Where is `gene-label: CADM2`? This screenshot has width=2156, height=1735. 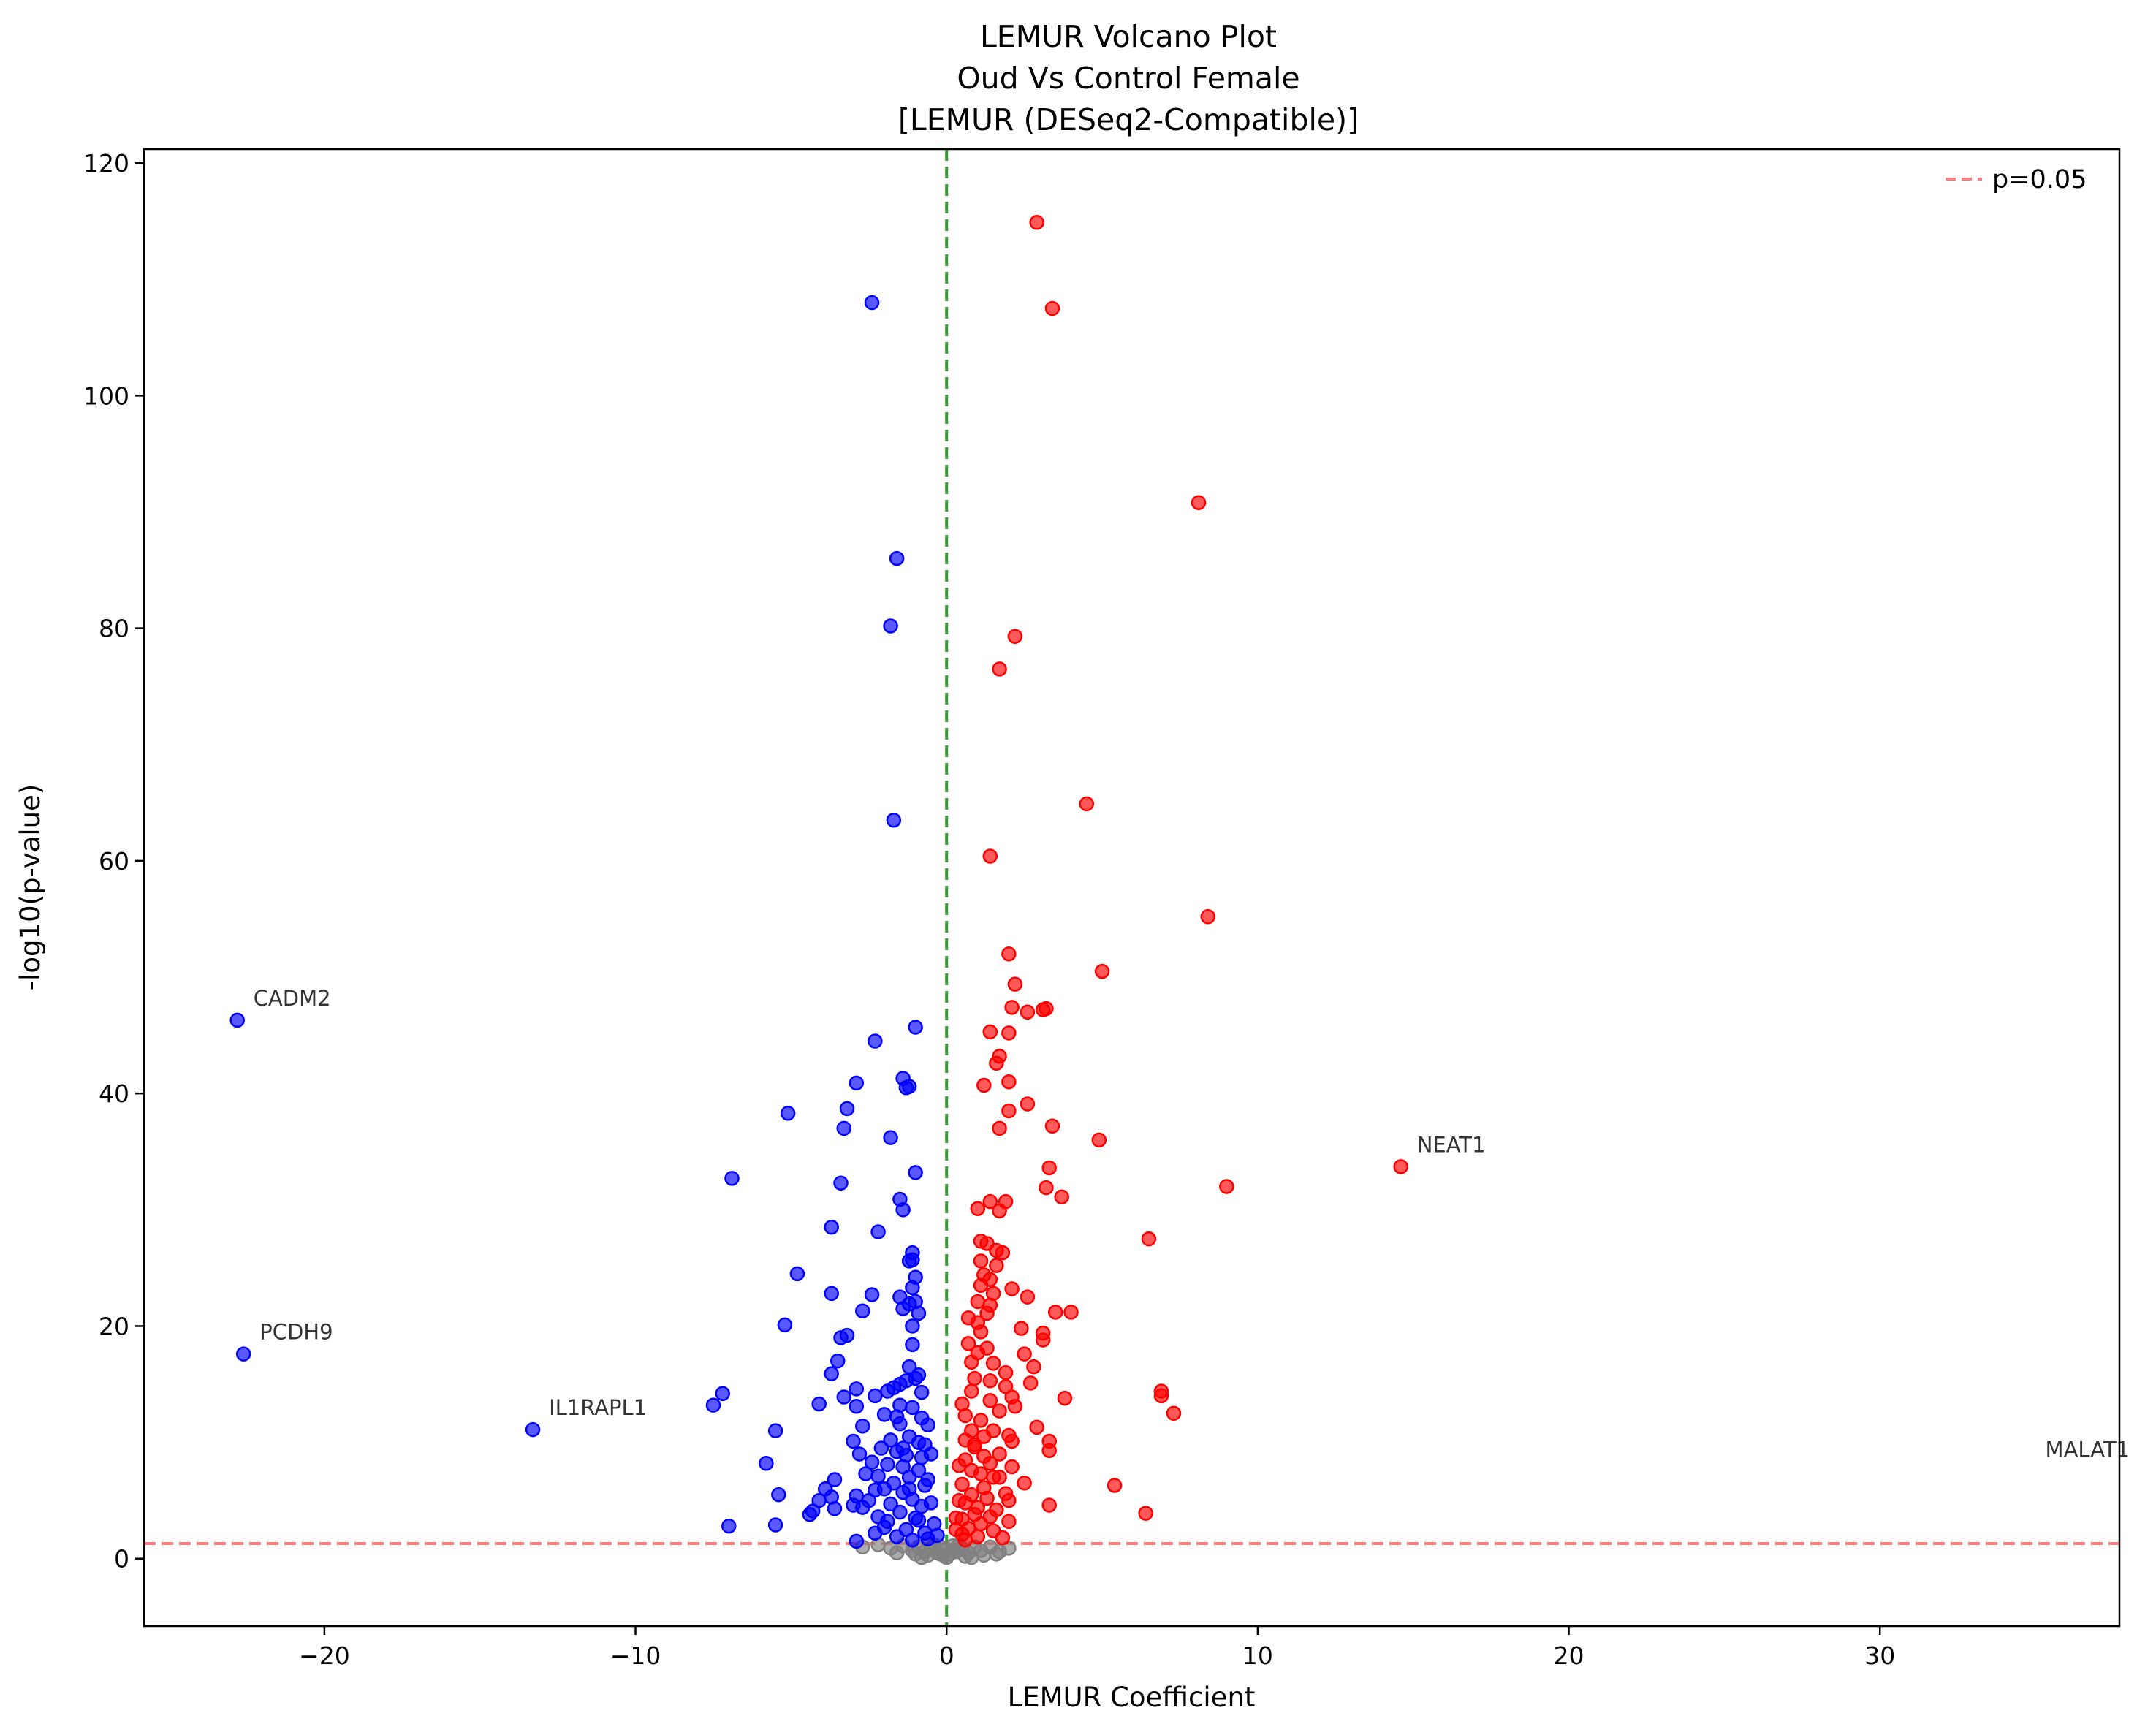 gene-label: CADM2 is located at coordinates (292, 998).